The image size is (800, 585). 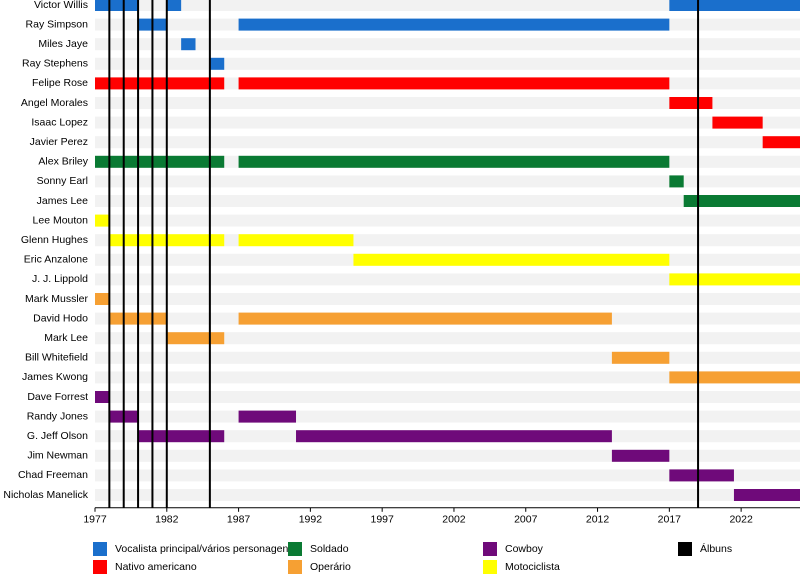 What do you see at coordinates (57, 299) in the screenshot?
I see `member-label: Mark Mussler` at bounding box center [57, 299].